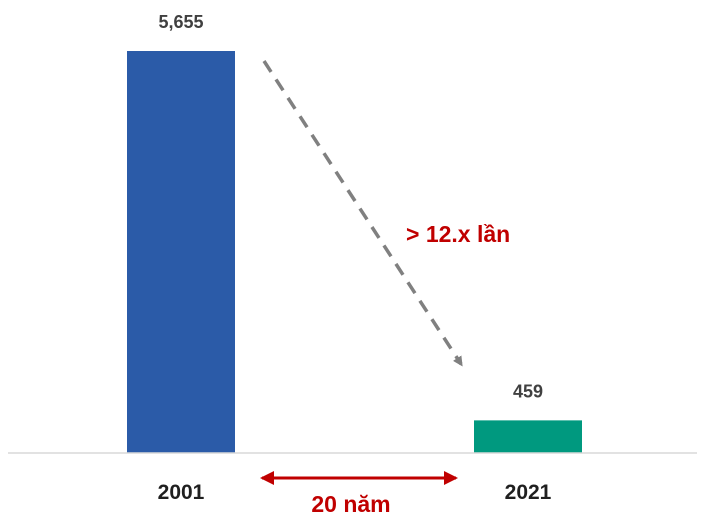  Describe the element at coordinates (350, 504) in the screenshot. I see `period-annotation: 20 năm` at that location.